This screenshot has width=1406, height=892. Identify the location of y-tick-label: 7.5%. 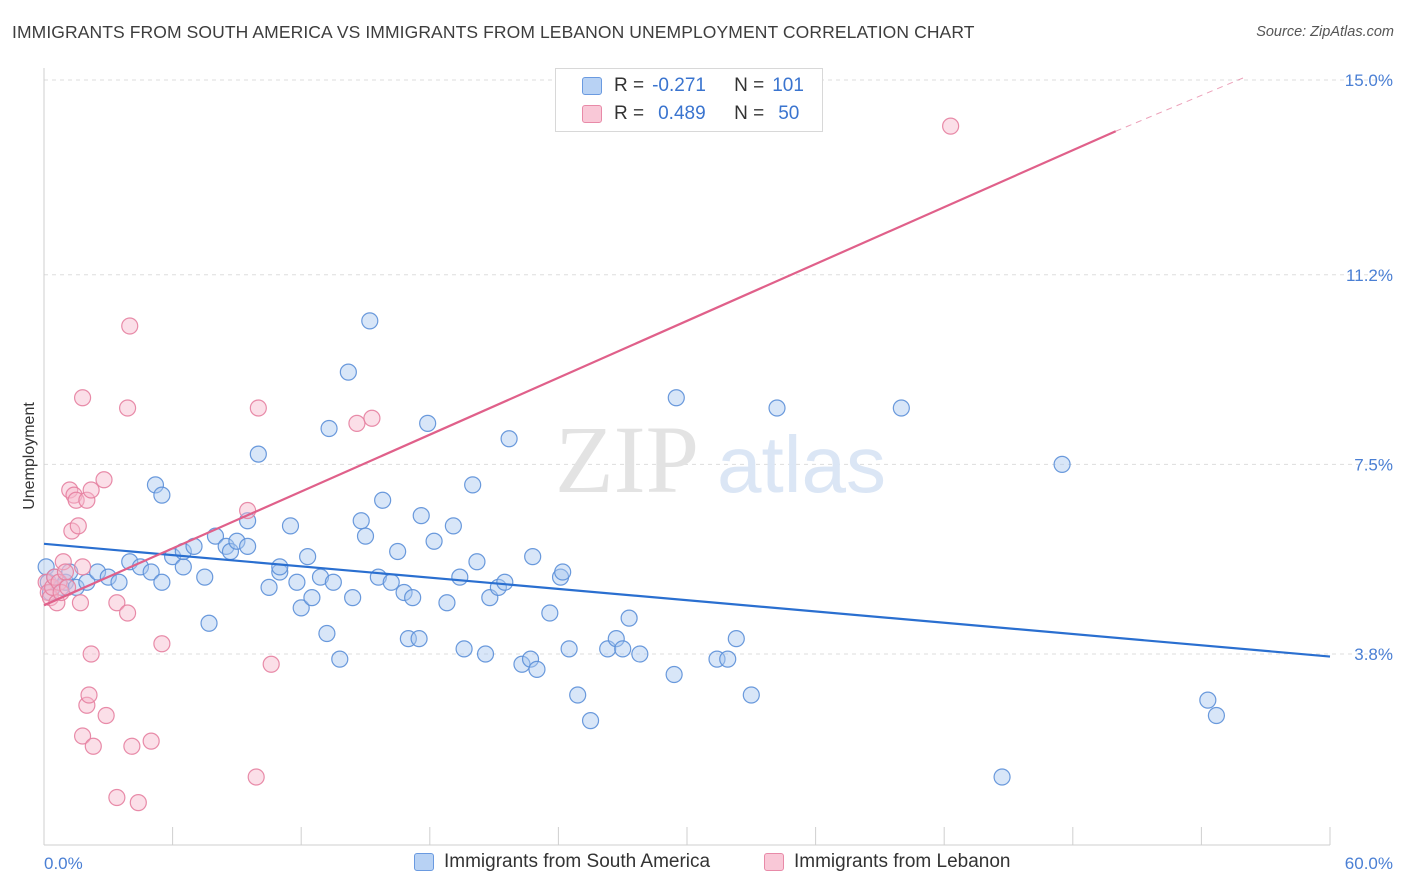
(1373, 464).